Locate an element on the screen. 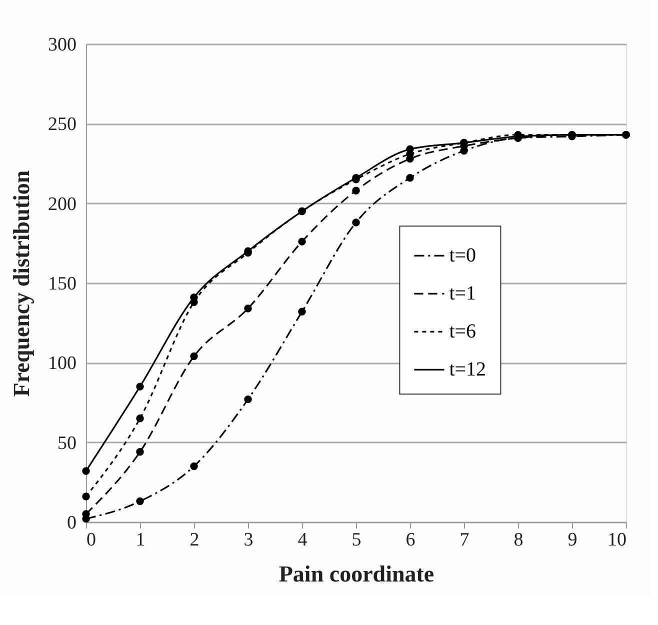 The width and height of the screenshot is (658, 625). x-tick-label: 5 is located at coordinates (357, 540).